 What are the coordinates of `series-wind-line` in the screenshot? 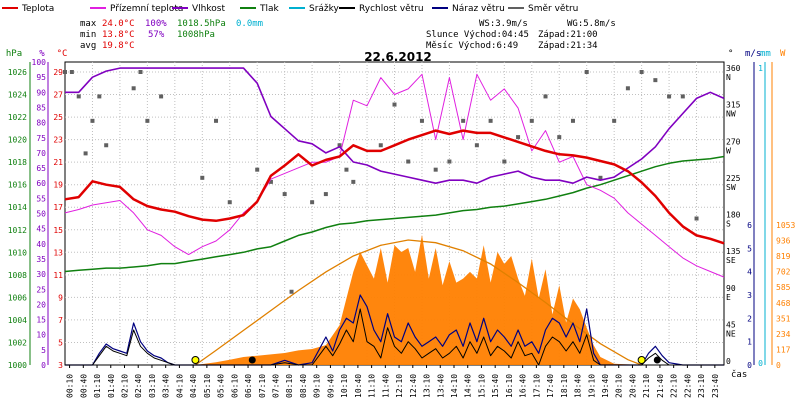 It's located at (394, 337).